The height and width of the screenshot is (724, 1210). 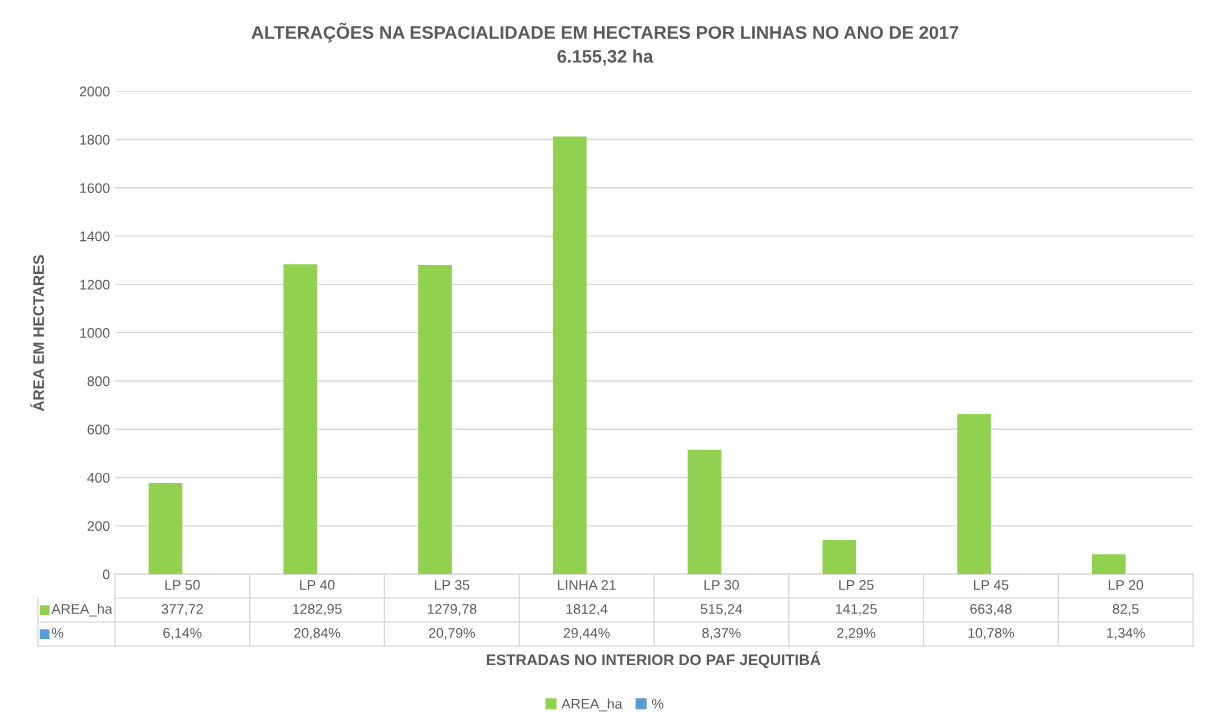 I want to click on legend-label: AREA_ha, so click(x=82, y=610).